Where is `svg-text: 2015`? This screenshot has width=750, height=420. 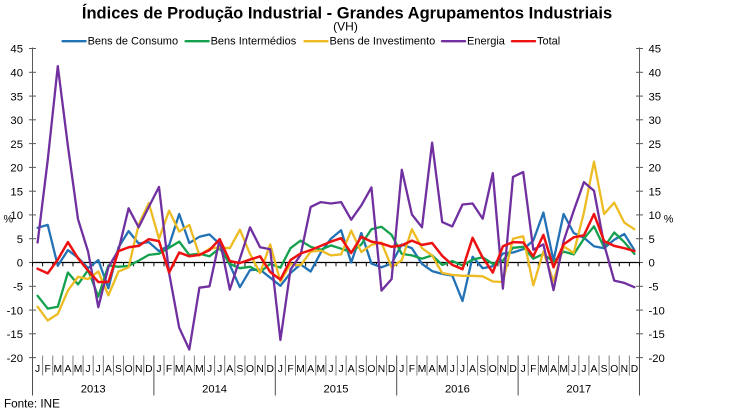
svg-text: 2015 is located at coordinates (336, 389).